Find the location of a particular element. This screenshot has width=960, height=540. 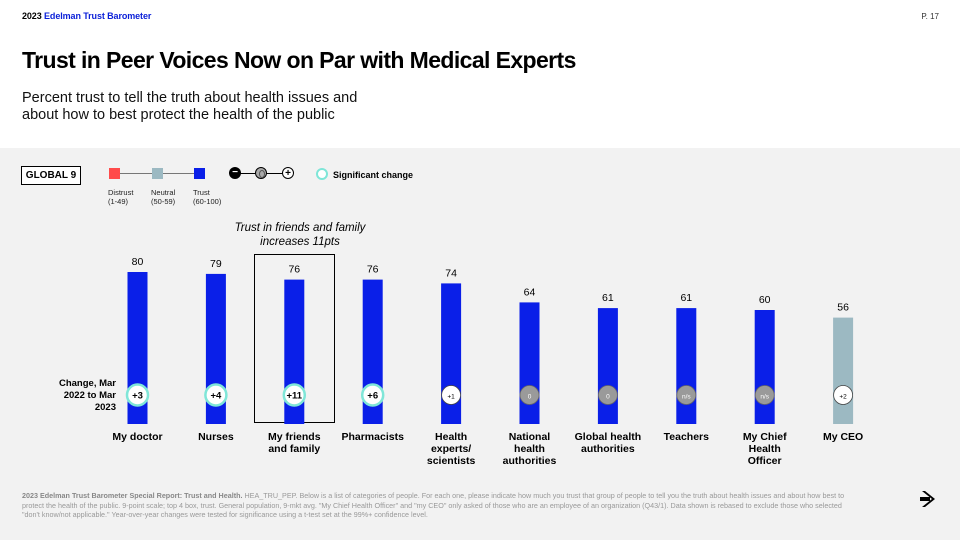

minus-circle-icon: − is located at coordinates (235, 173).